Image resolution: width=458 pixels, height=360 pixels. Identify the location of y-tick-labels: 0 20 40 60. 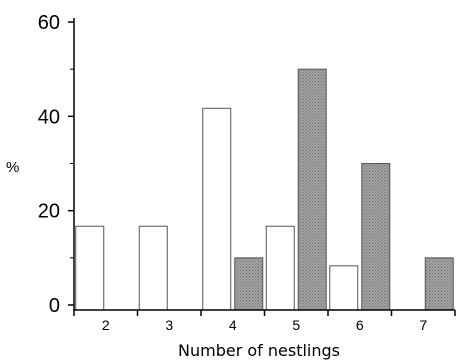
(49, 164).